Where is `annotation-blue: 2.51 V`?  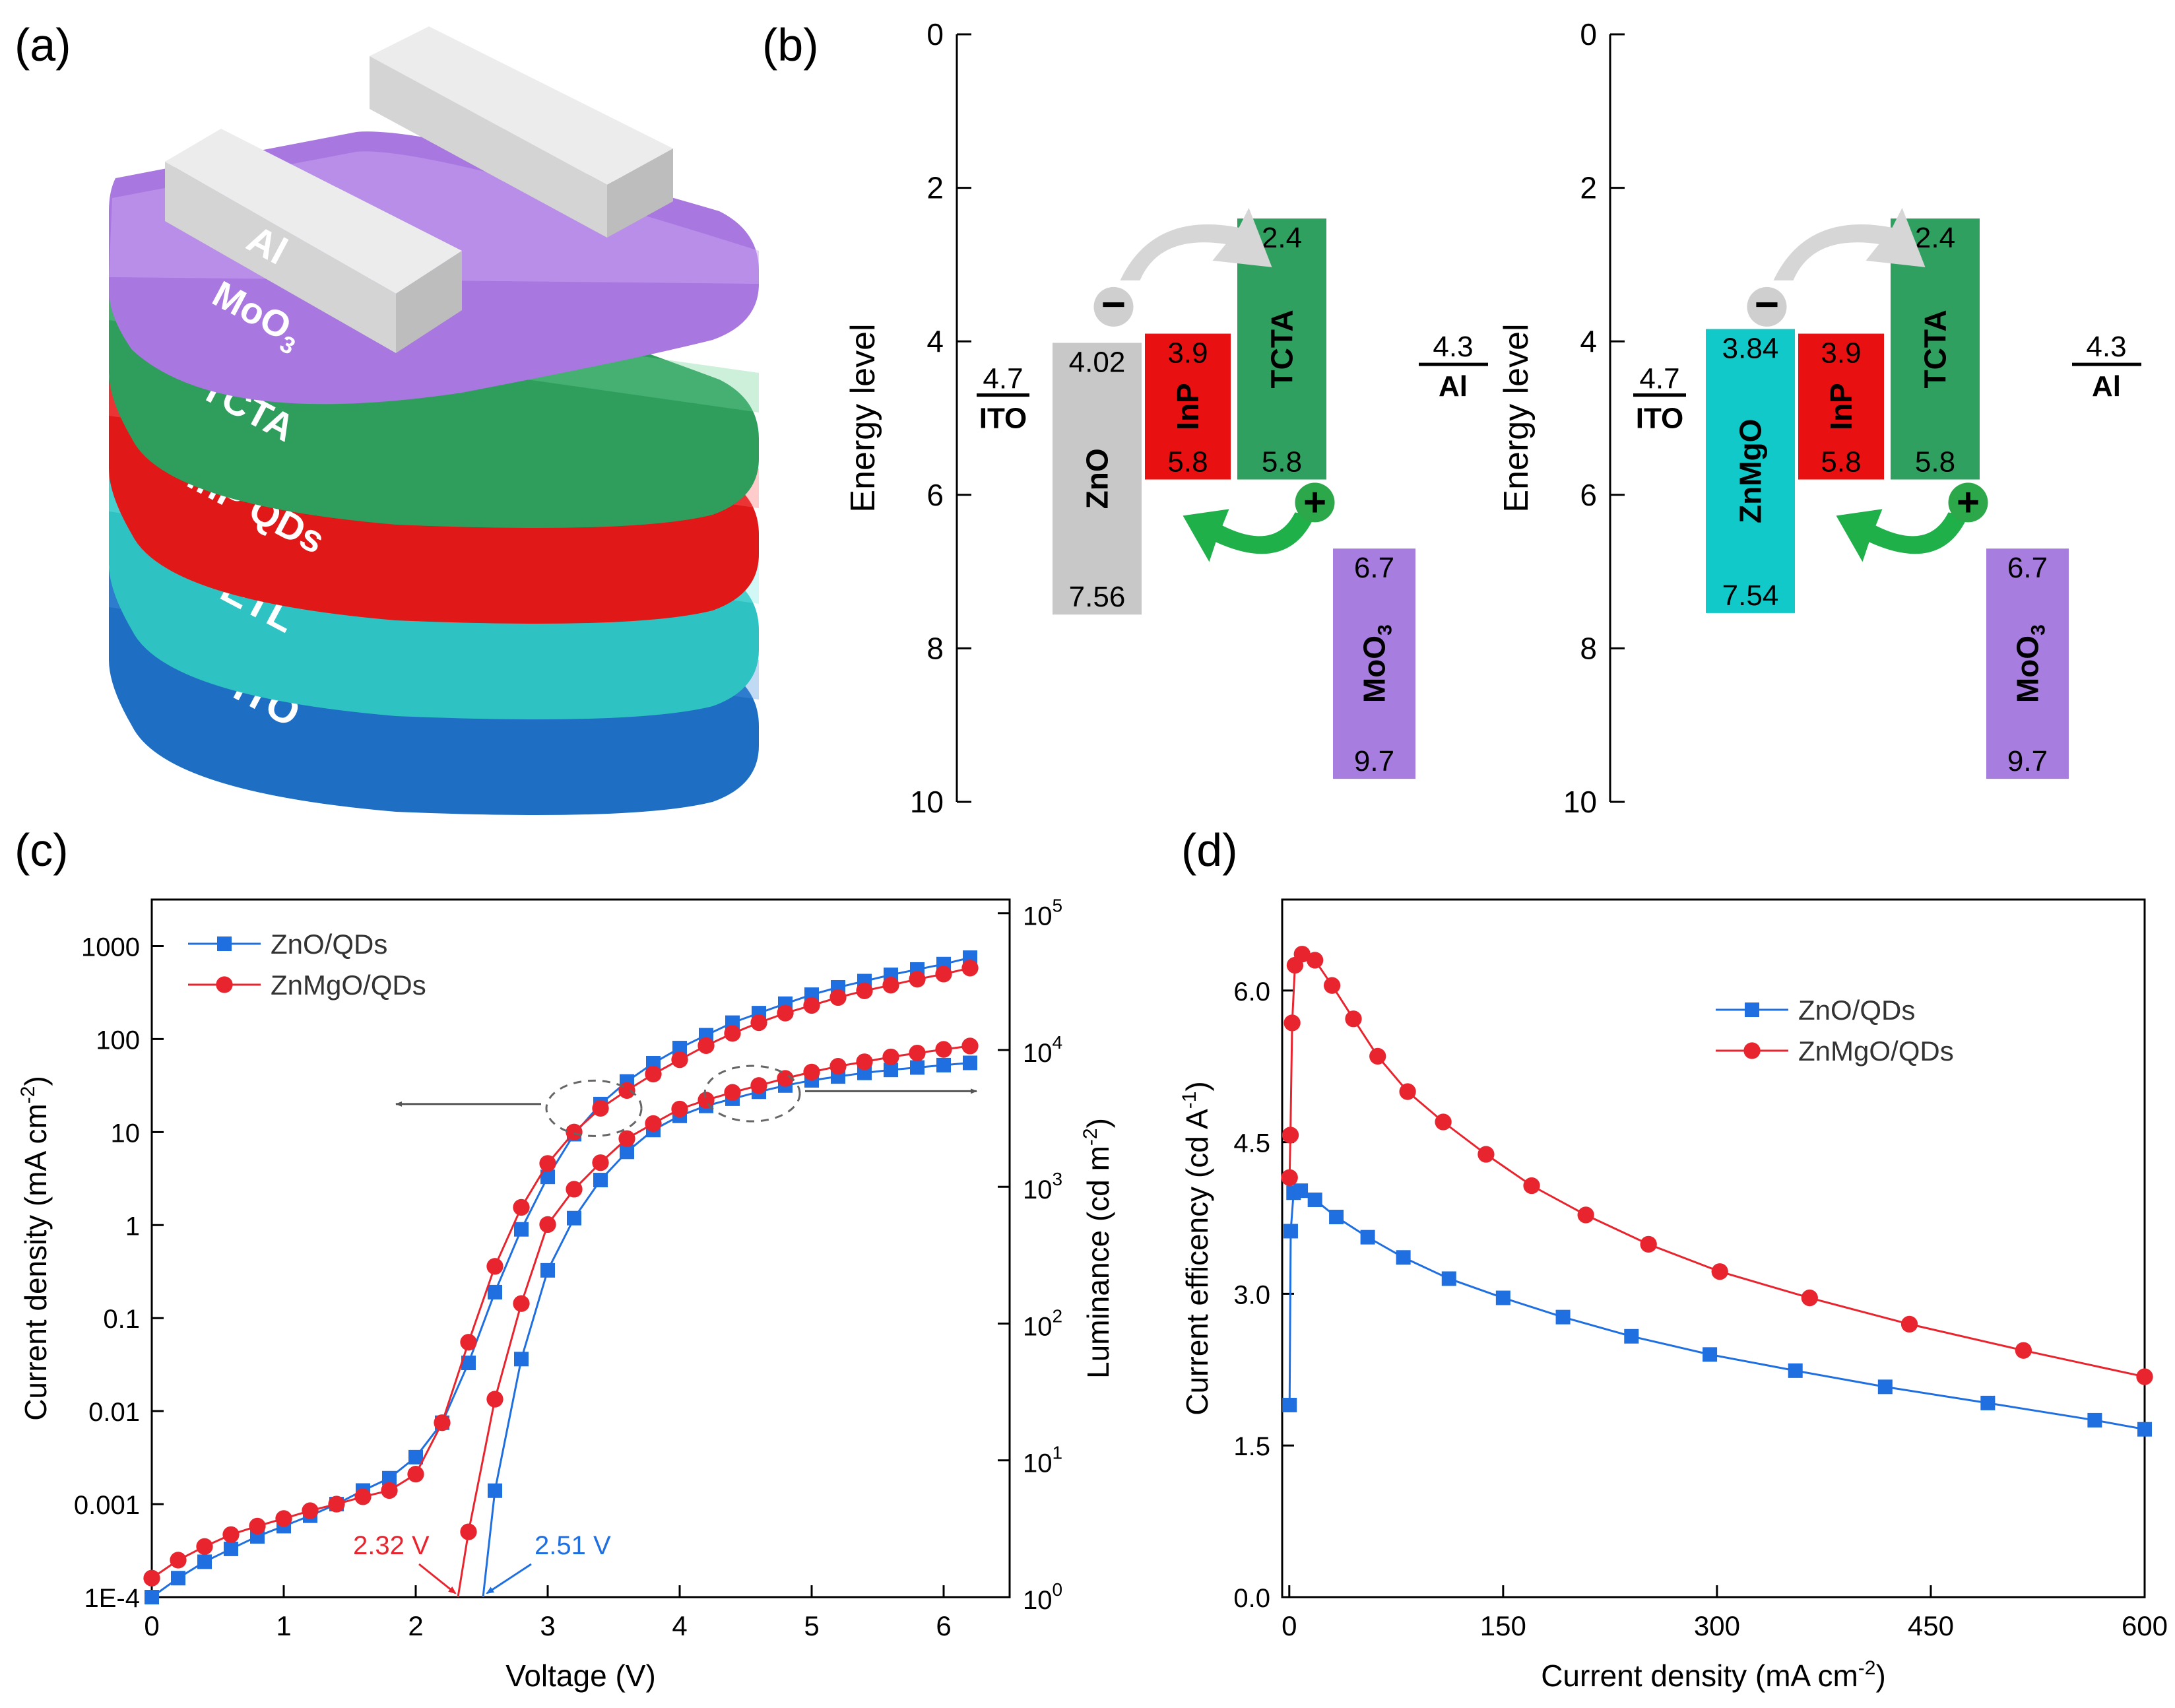 annotation-blue: 2.51 V is located at coordinates (573, 1545).